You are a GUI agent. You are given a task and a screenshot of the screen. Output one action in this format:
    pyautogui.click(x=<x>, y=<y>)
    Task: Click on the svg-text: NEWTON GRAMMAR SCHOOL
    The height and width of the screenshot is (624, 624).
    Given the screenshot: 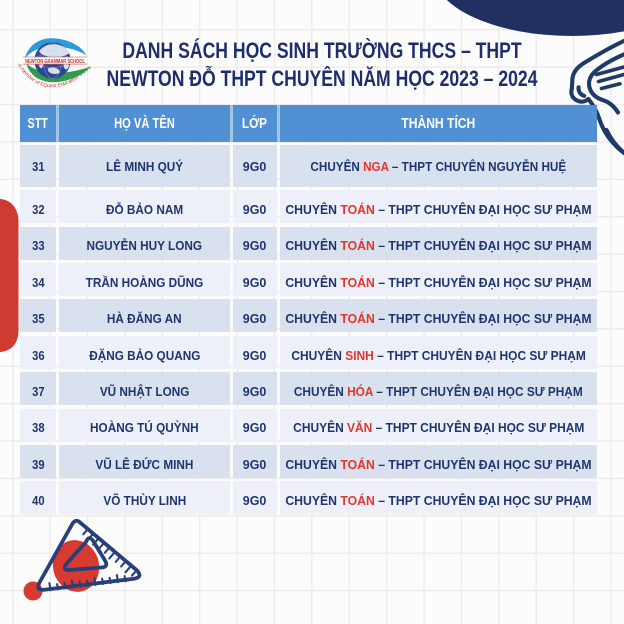 What is the action you would take?
    pyautogui.click(x=55, y=62)
    